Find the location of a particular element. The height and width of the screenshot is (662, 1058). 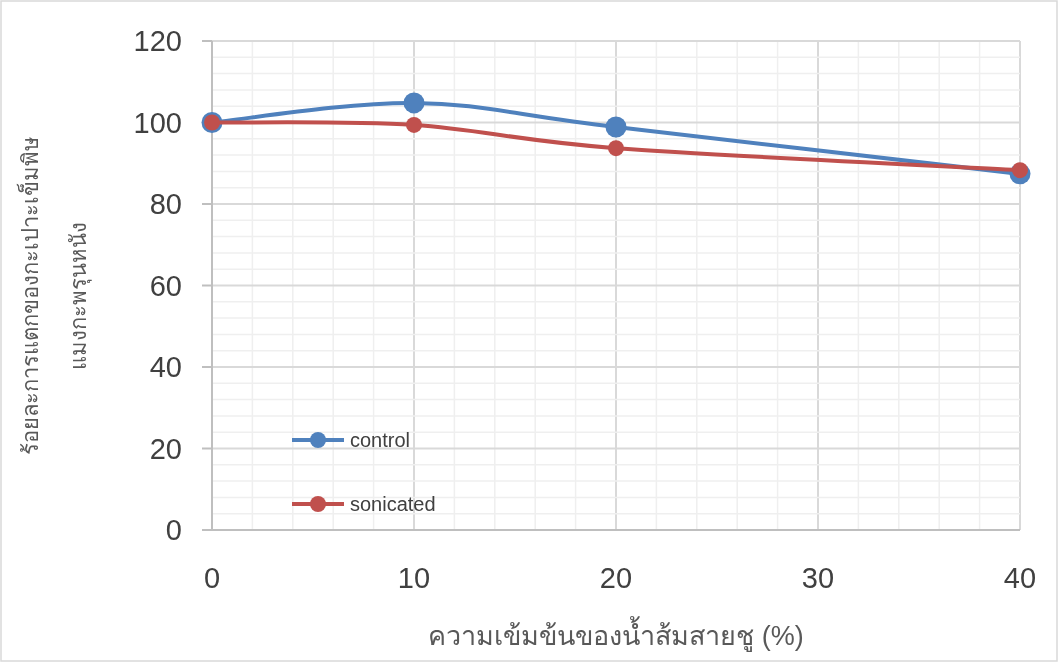

x-tick-label: 10 is located at coordinates (414, 578).